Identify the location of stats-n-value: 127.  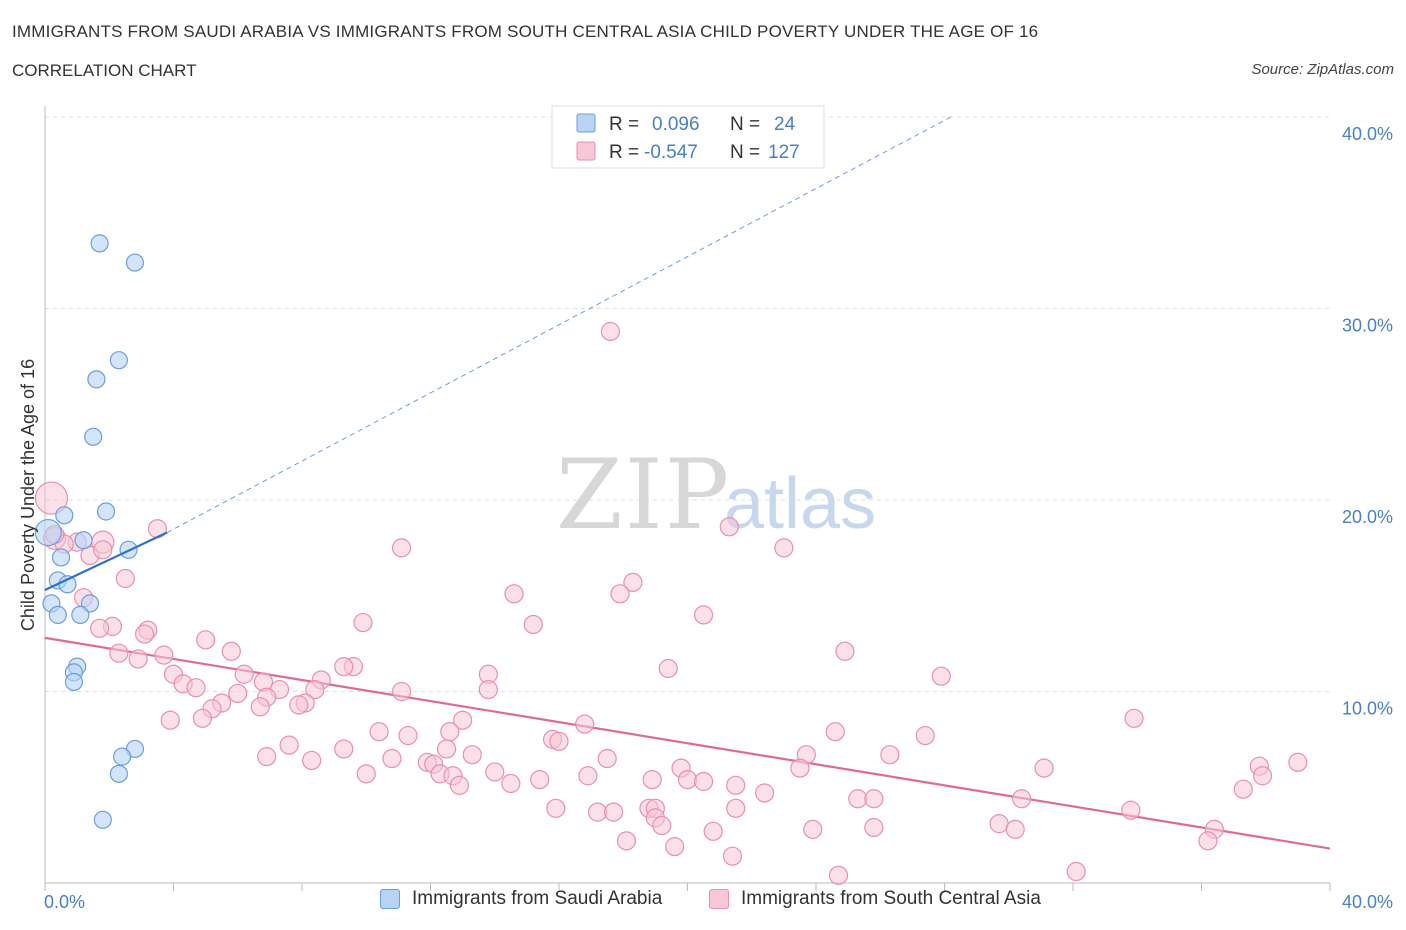
(784, 152).